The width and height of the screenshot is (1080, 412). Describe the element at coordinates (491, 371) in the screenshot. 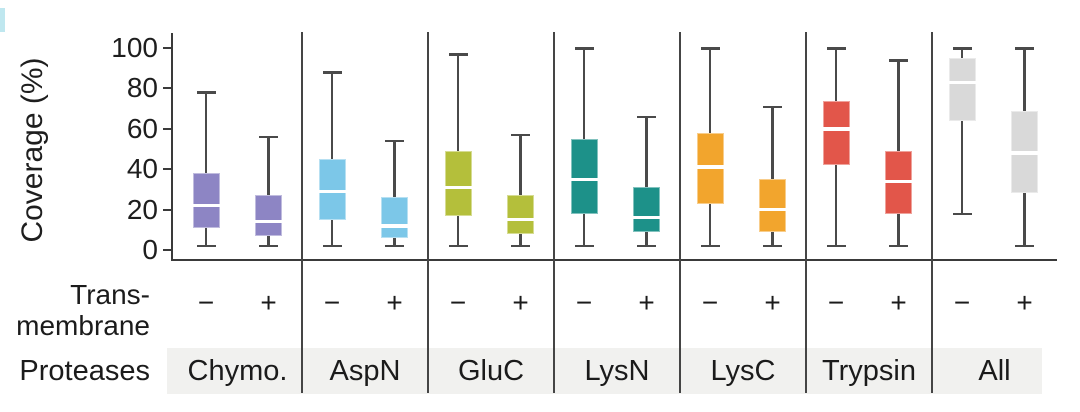

I see `protease-name: GluC` at that location.